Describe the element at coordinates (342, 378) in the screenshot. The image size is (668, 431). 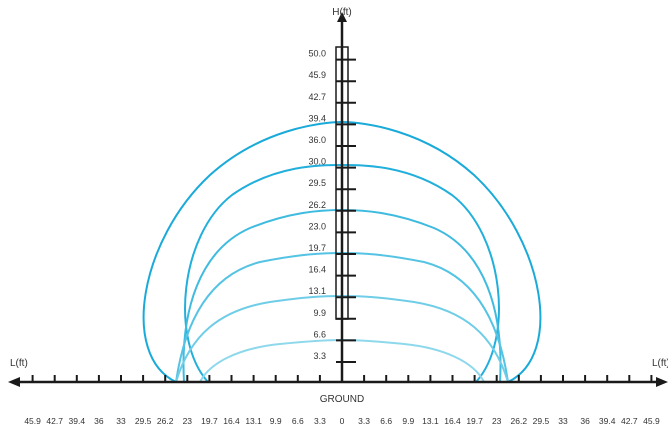
I see `x-tick-marks` at that location.